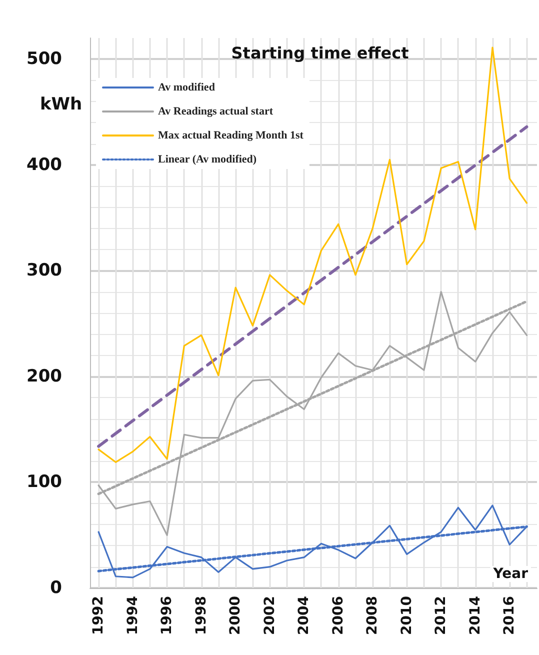 This screenshot has height=655, width=539. What do you see at coordinates (231, 136) in the screenshot?
I see `legend-label: Max actual Reading Month 1st` at bounding box center [231, 136].